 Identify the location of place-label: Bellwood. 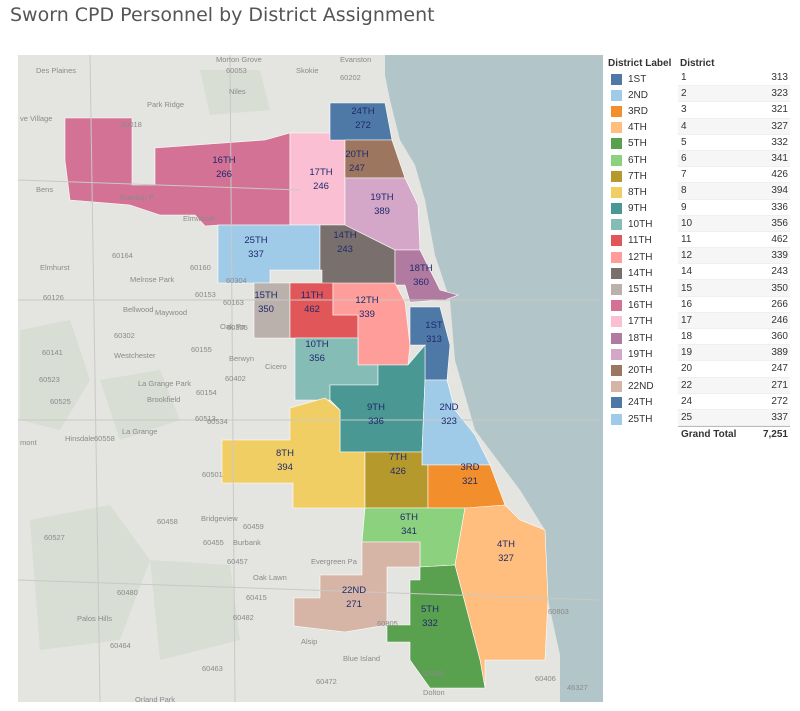
(138, 309).